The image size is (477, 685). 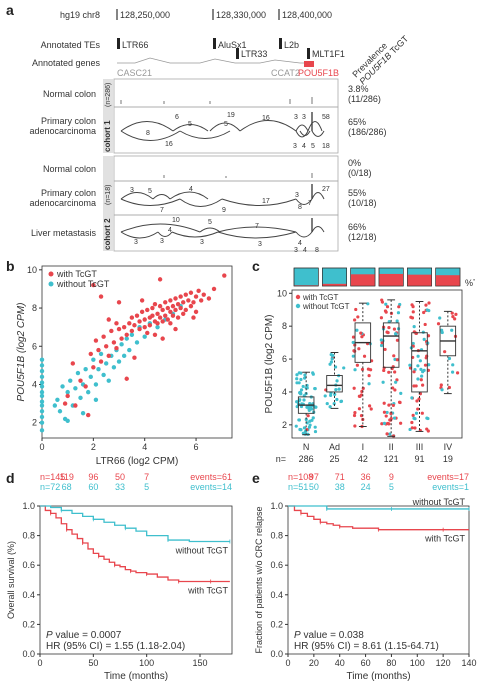 I want to click on y-tick-label: 0.4, so click(x=28, y=595).